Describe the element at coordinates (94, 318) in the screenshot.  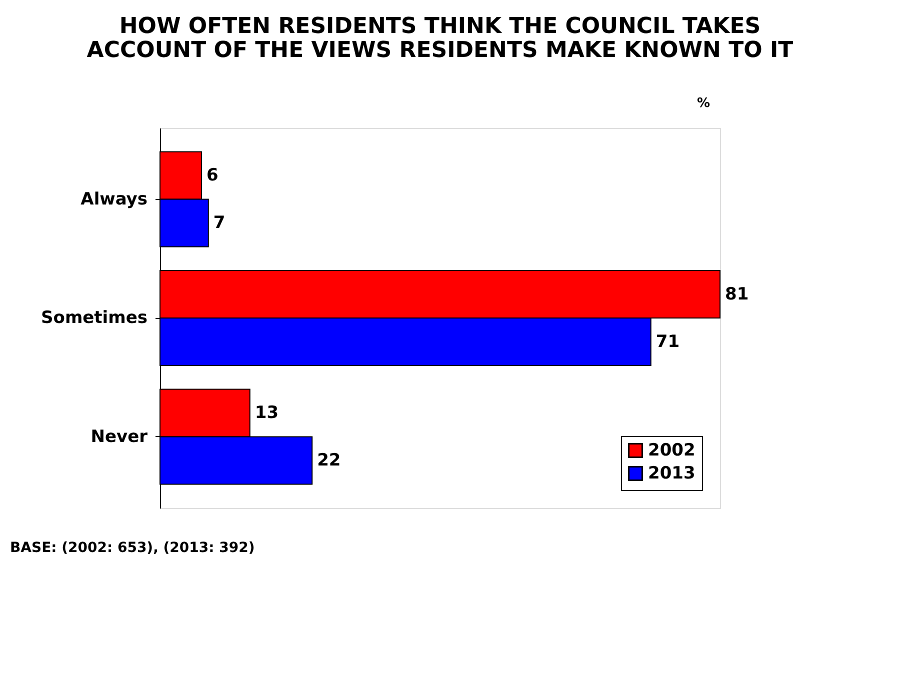
I see `y-tick-label: Sometimes` at that location.